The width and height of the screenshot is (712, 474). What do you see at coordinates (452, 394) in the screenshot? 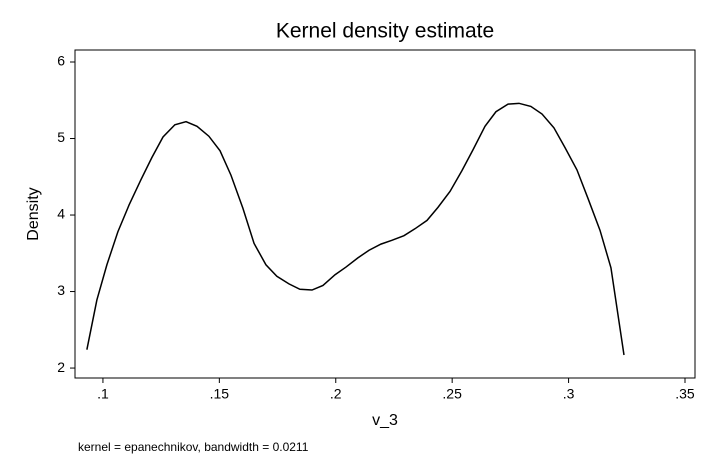
I see `x-tick-label: .25` at bounding box center [452, 394].